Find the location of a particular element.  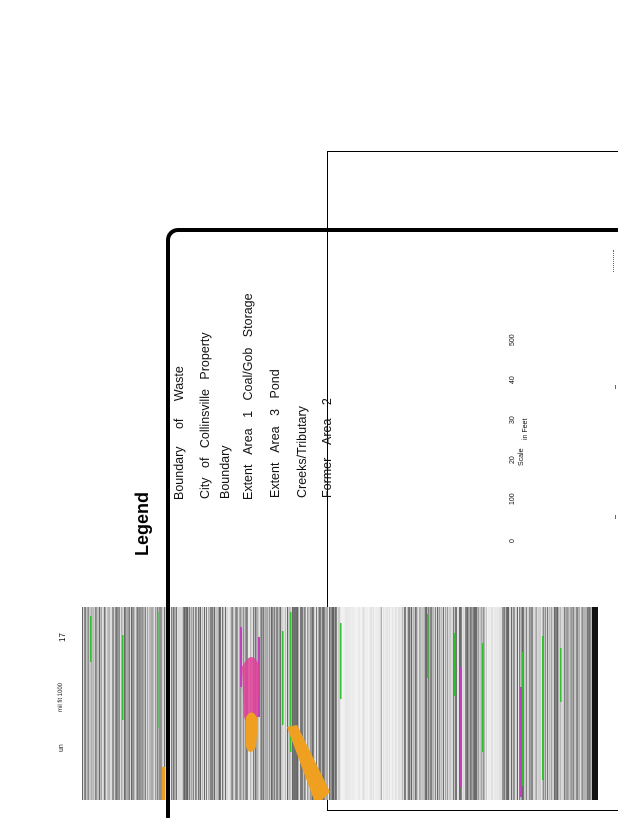

map-edge-marks is located at coordinates (615, 261).